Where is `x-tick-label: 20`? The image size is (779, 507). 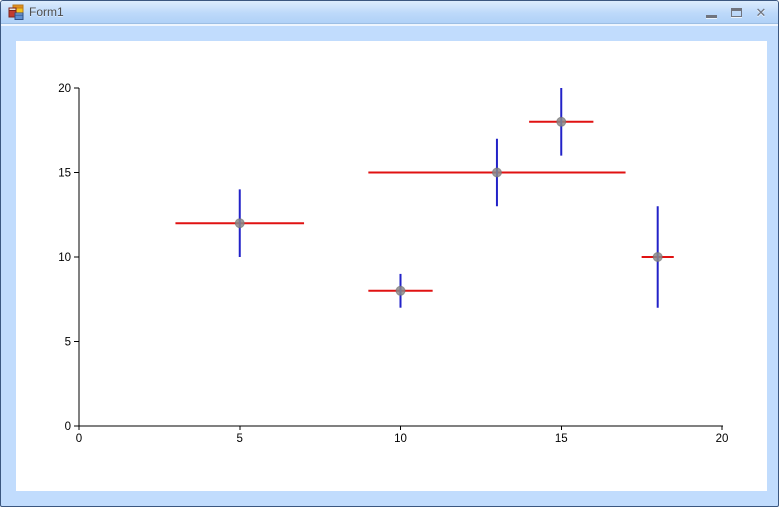 x-tick-label: 20 is located at coordinates (722, 439).